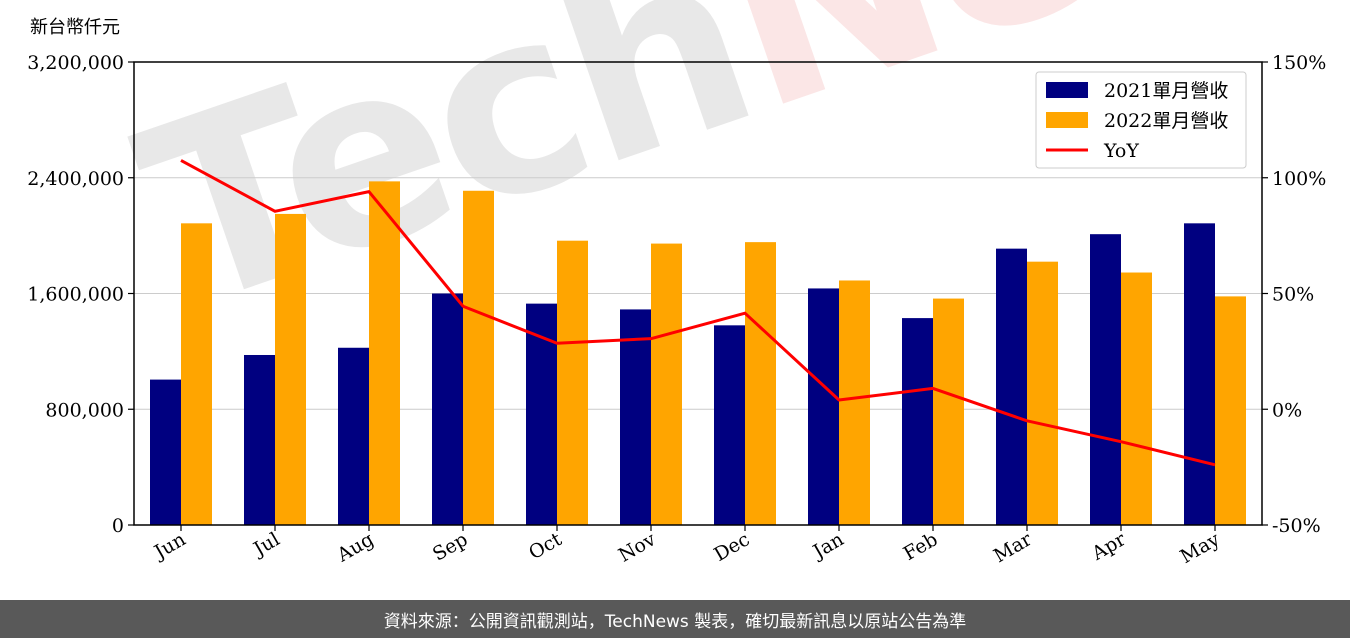 This screenshot has height=638, width=1350. Describe the element at coordinates (545, 546) in the screenshot. I see `x-tick-label: Oct` at that location.